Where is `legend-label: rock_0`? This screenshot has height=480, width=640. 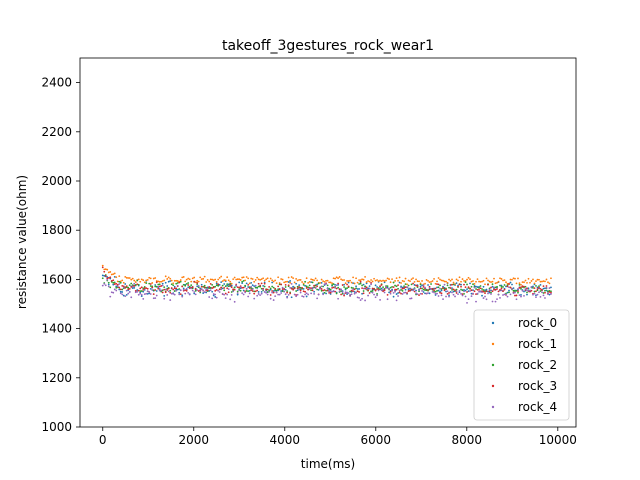
legend-label: rock_0 is located at coordinates (537, 323).